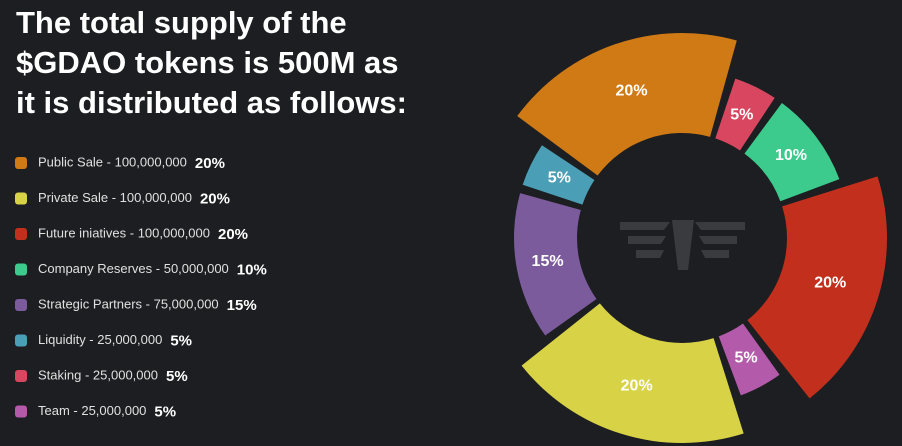 This screenshot has height=446, width=902. I want to click on legend-label: Team - 25,000,000, so click(92, 410).